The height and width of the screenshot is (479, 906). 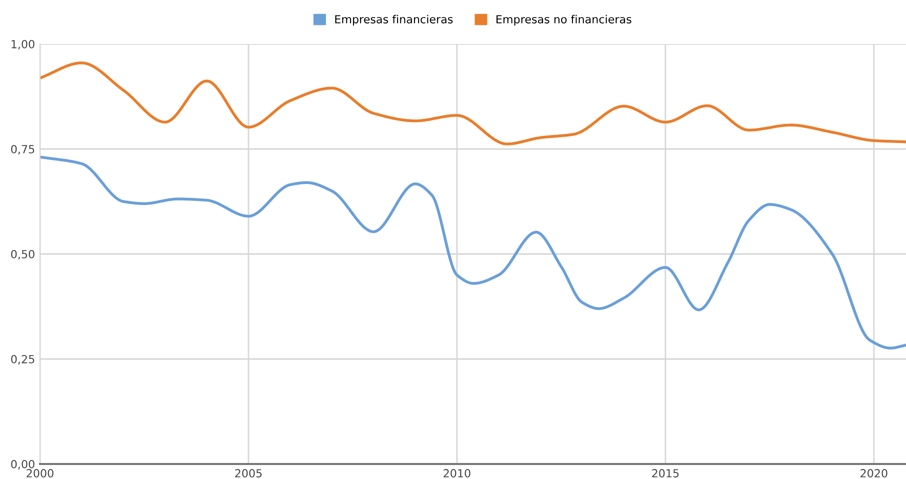 What do you see at coordinates (394, 20) in the screenshot?
I see `legend-label: Empresas financieras` at bounding box center [394, 20].